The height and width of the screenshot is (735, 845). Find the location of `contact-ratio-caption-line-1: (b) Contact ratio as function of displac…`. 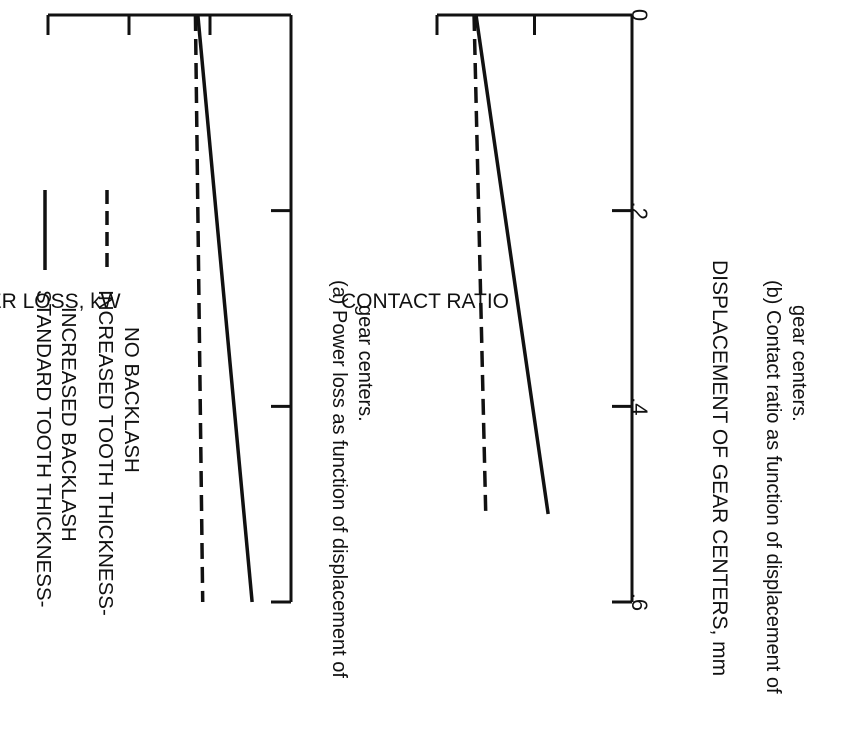

contact-ratio-caption-line-1: (b) Contact ratio as function of displac… is located at coordinates (773, 487).